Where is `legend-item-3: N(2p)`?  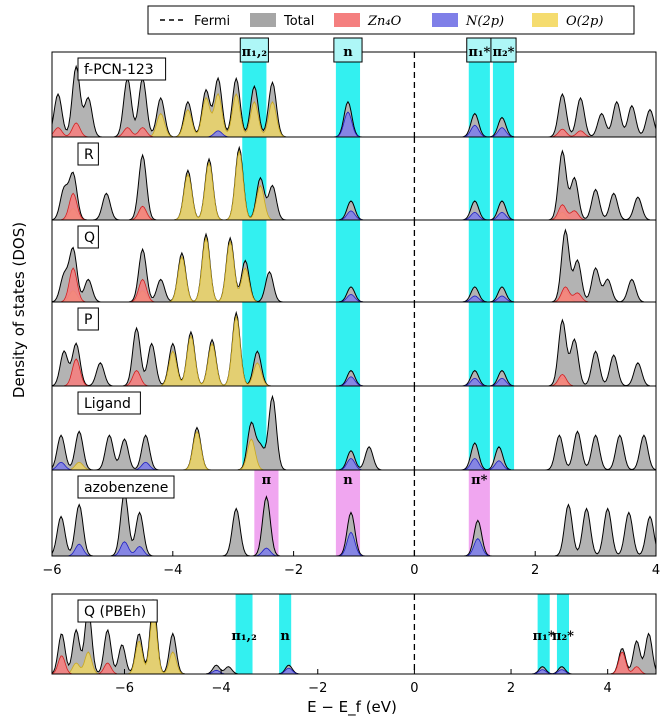
legend-item-3: N(2p) is located at coordinates (468, 21).